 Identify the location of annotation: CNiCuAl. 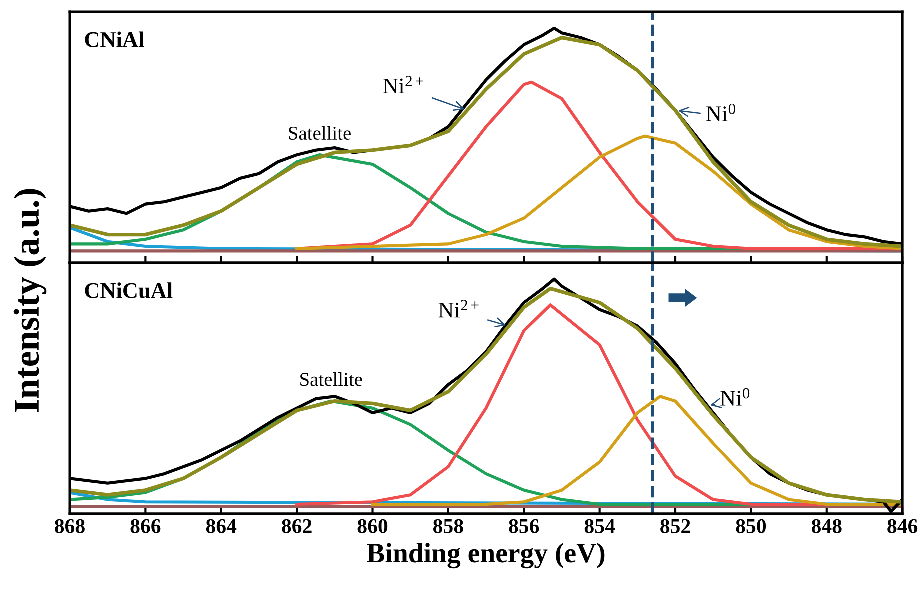
(129, 290).